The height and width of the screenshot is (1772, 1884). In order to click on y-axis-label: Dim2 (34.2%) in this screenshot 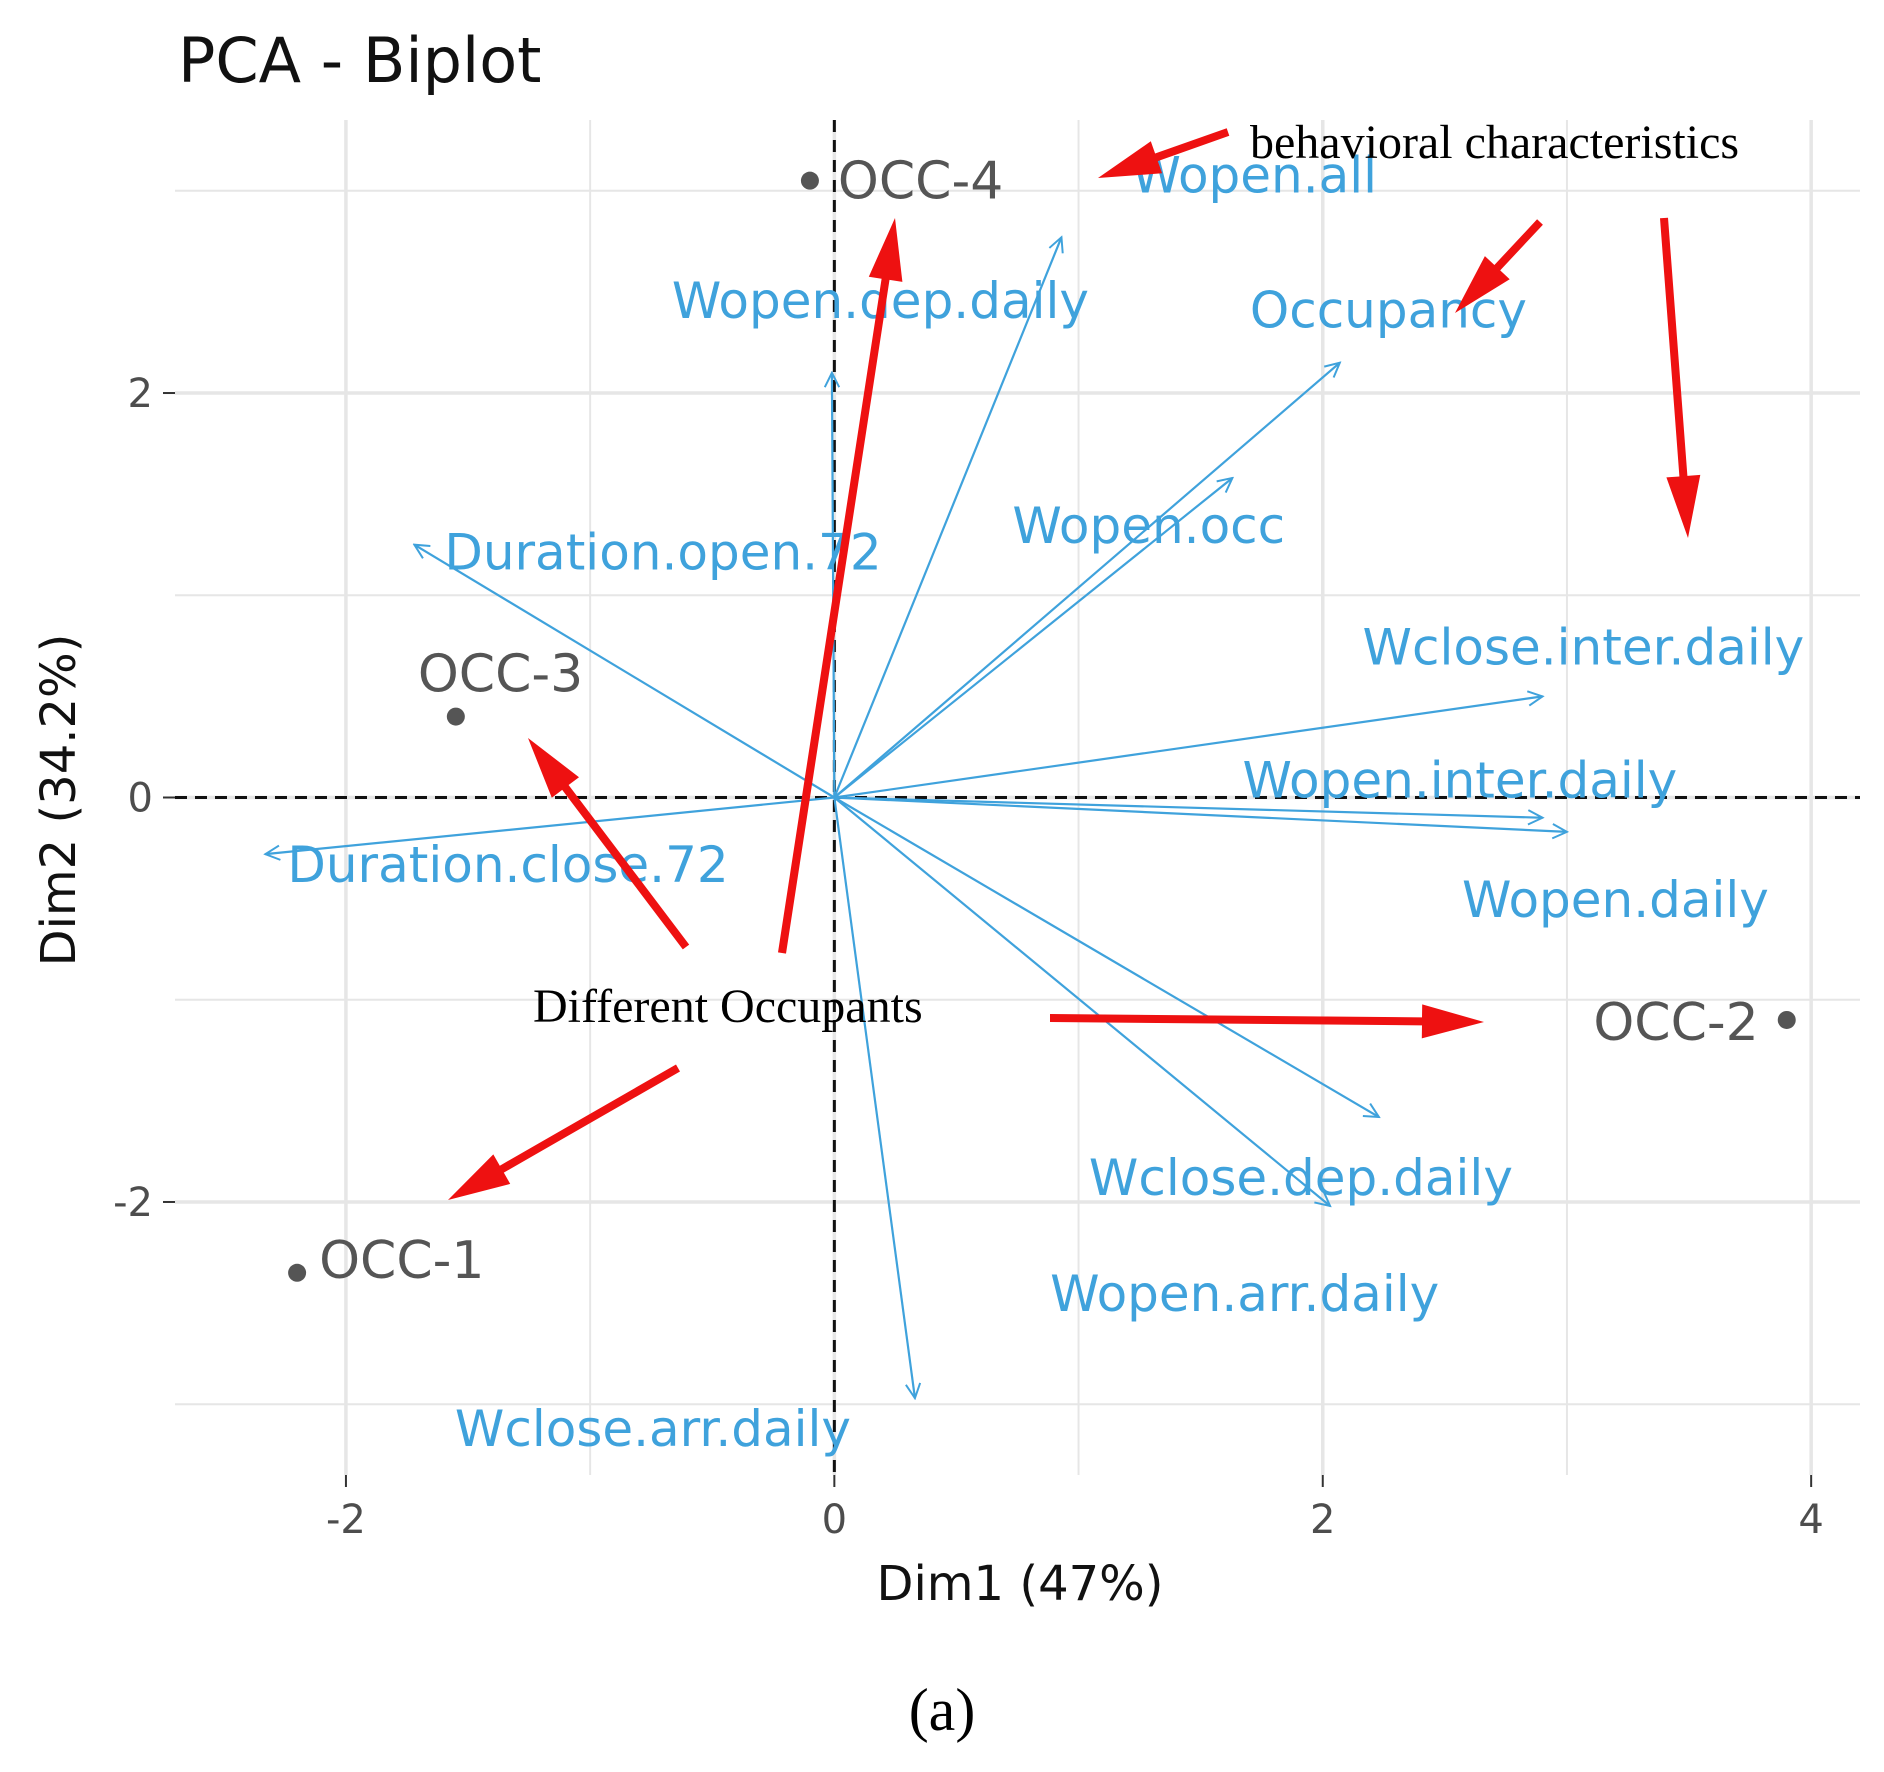, I will do `click(59, 800)`.